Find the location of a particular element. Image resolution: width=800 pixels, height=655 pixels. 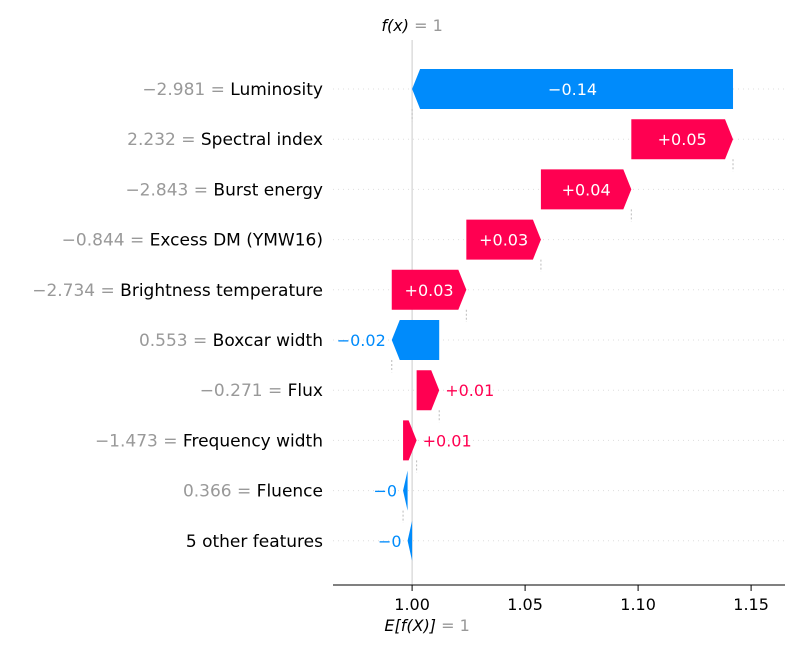

fx-label: f(x) = 1 is located at coordinates (411, 25).